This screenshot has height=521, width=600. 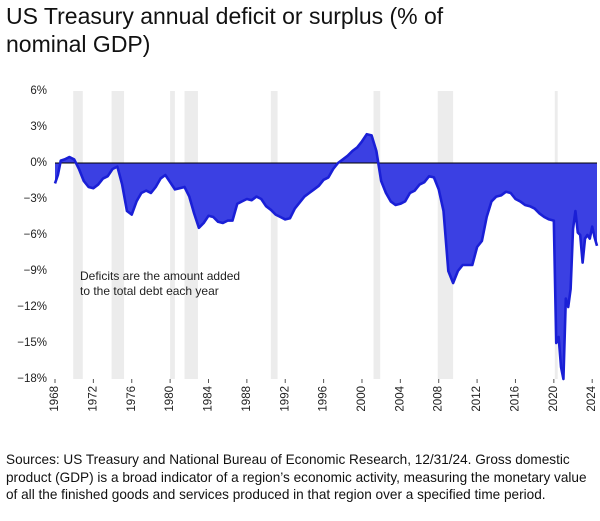 What do you see at coordinates (400, 398) in the screenshot?
I see `x-tick-label: 2004` at bounding box center [400, 398].